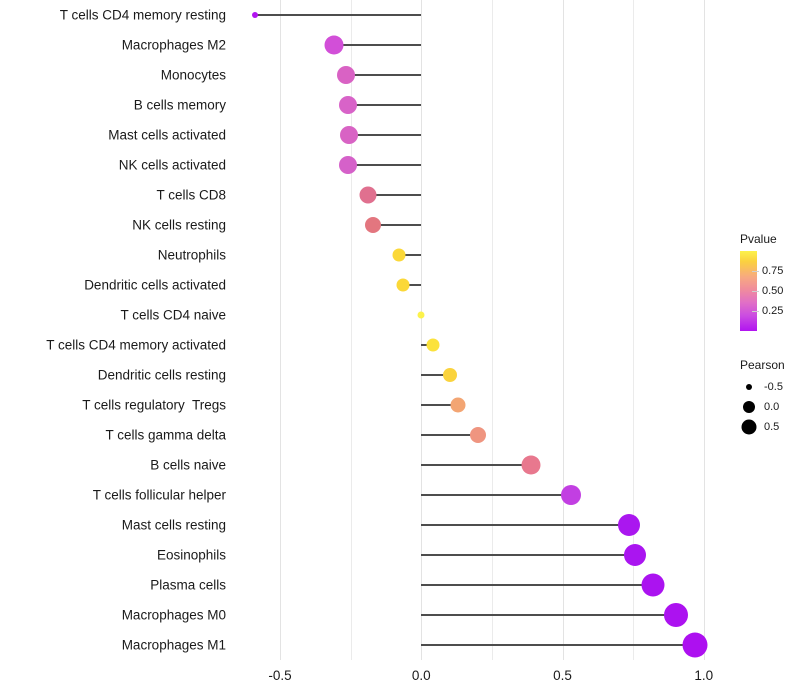 The image size is (800, 700). I want to click on legend-area: Pvalue 0.25 0.50 0.75 Pearson -0.5 0.0 0.5, so click(770, 333).